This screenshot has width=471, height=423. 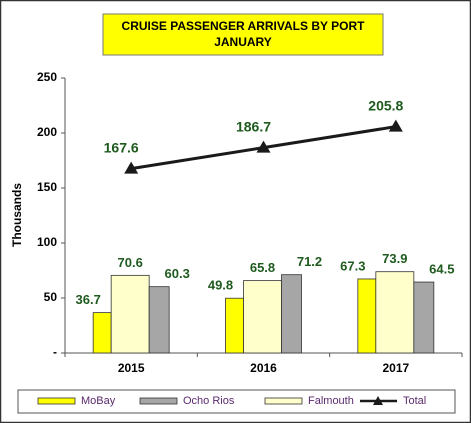 I want to click on data-label: 65.8, so click(x=262, y=267).